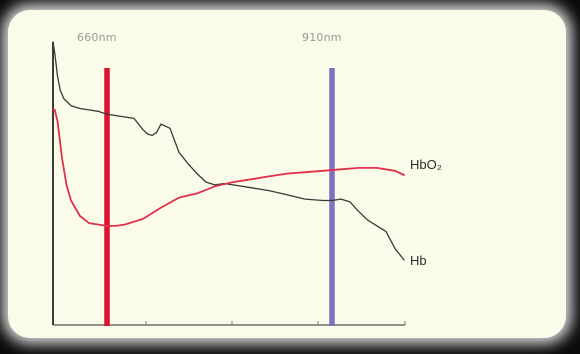  Describe the element at coordinates (275, 323) in the screenshot. I see `x-ticks` at that location.